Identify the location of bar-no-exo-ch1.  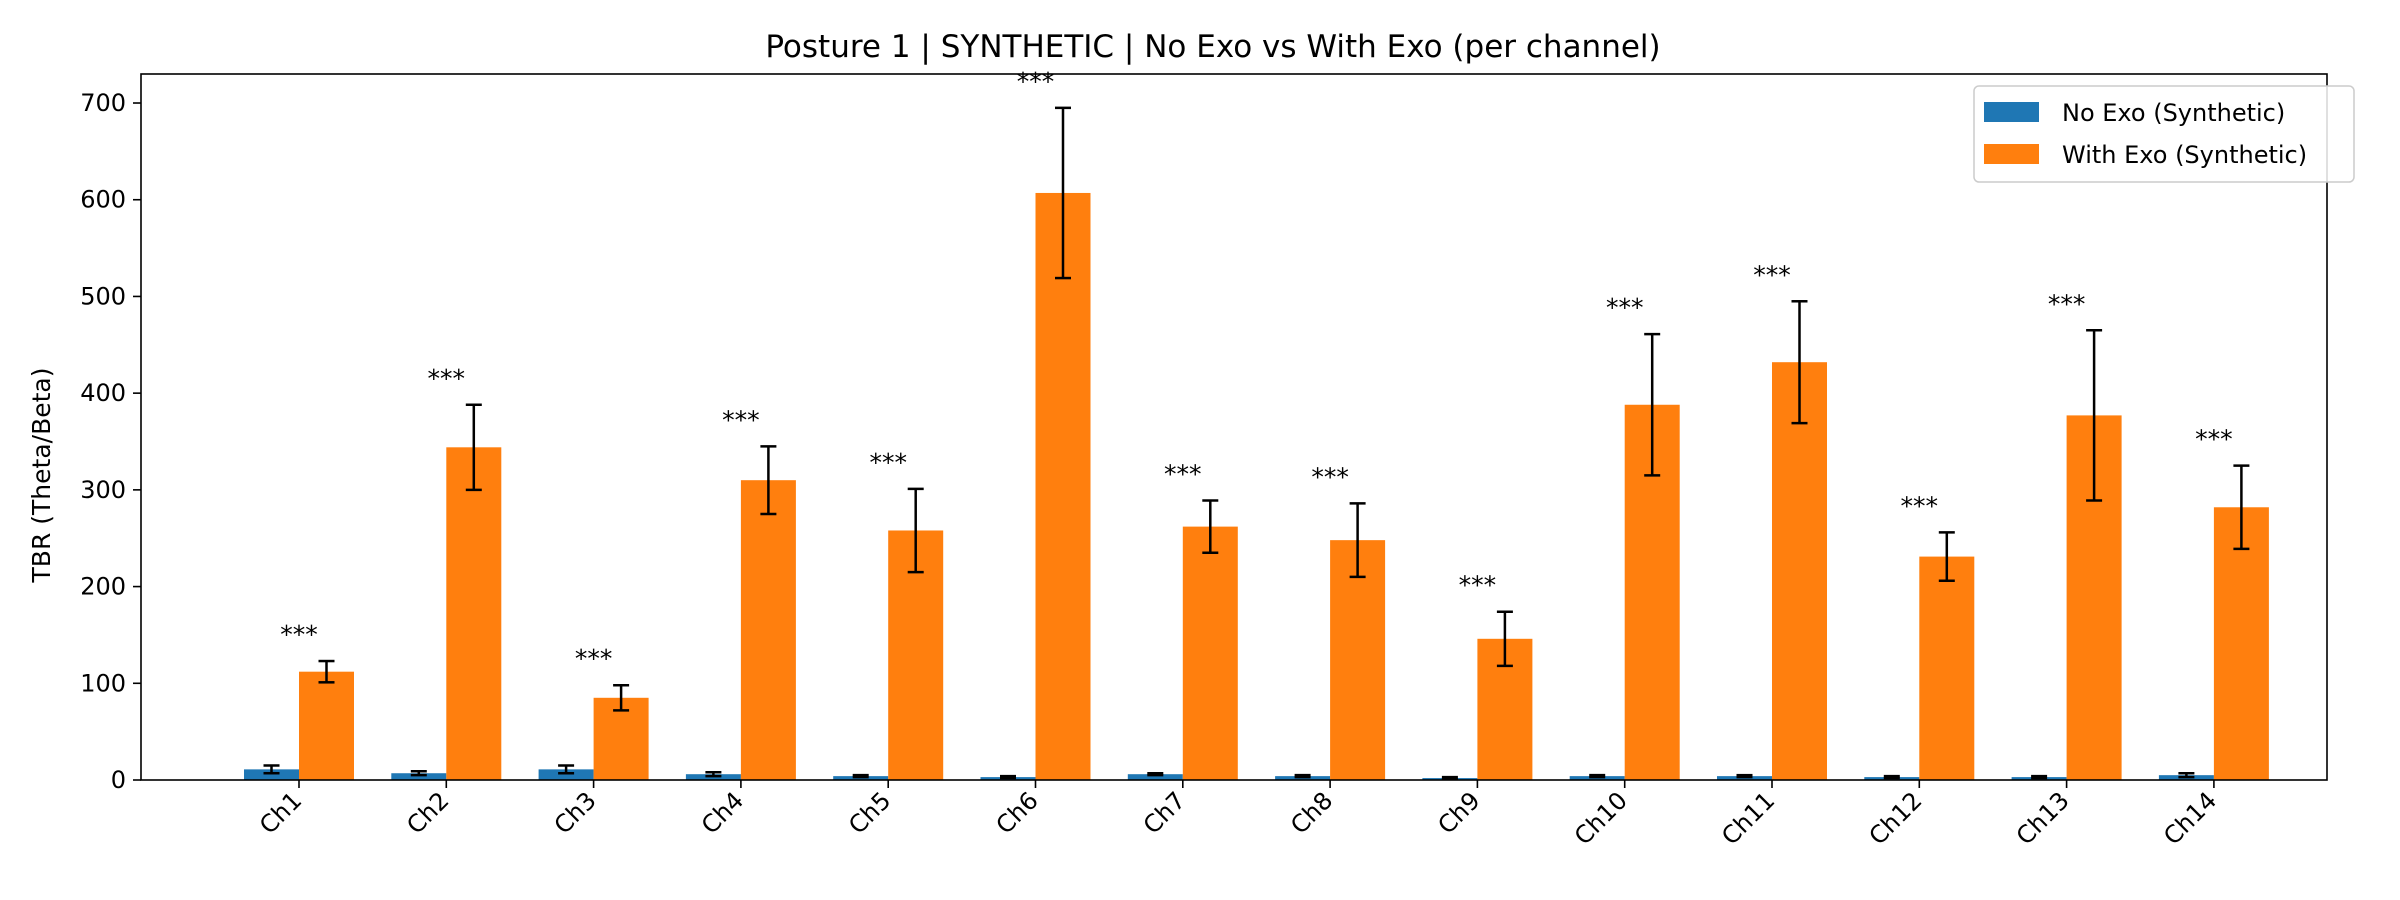
(271, 774).